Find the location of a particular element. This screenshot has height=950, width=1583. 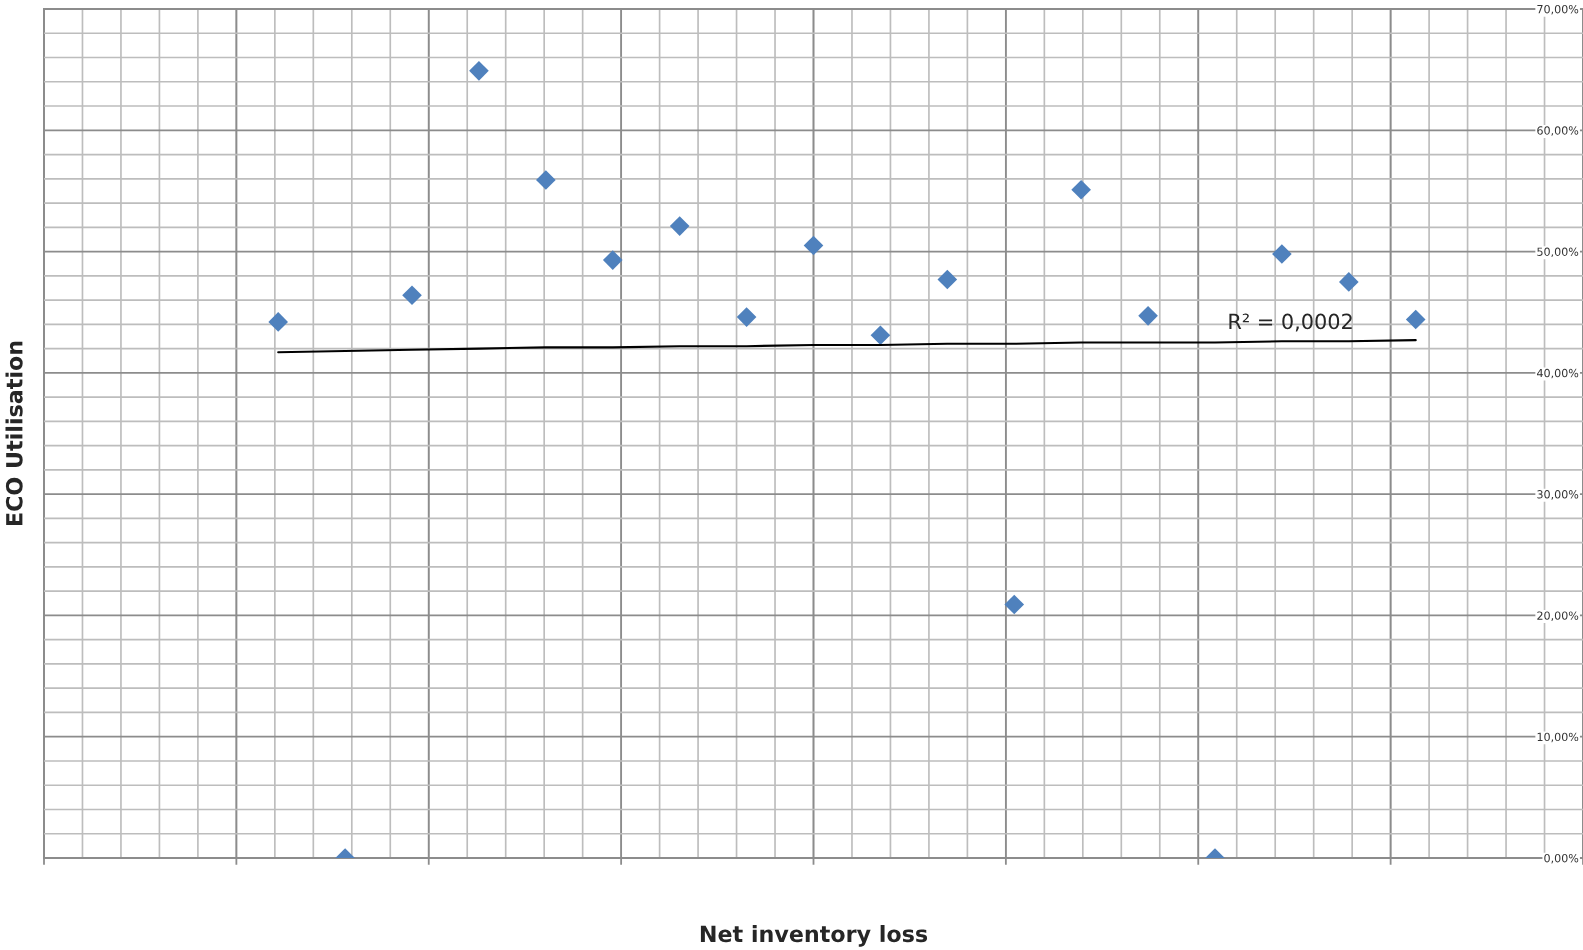

y-tick-label: 20,00% is located at coordinates (1558, 616).